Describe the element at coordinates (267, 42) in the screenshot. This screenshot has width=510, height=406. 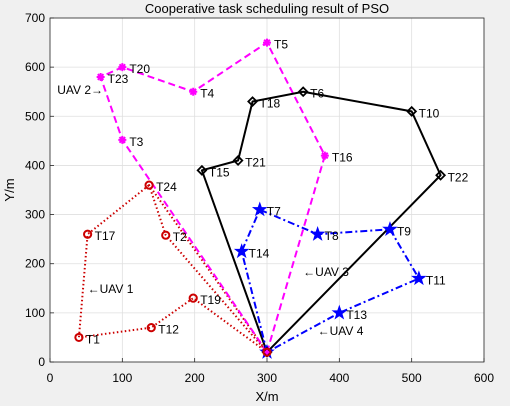
I see `task-marker-t5` at that location.